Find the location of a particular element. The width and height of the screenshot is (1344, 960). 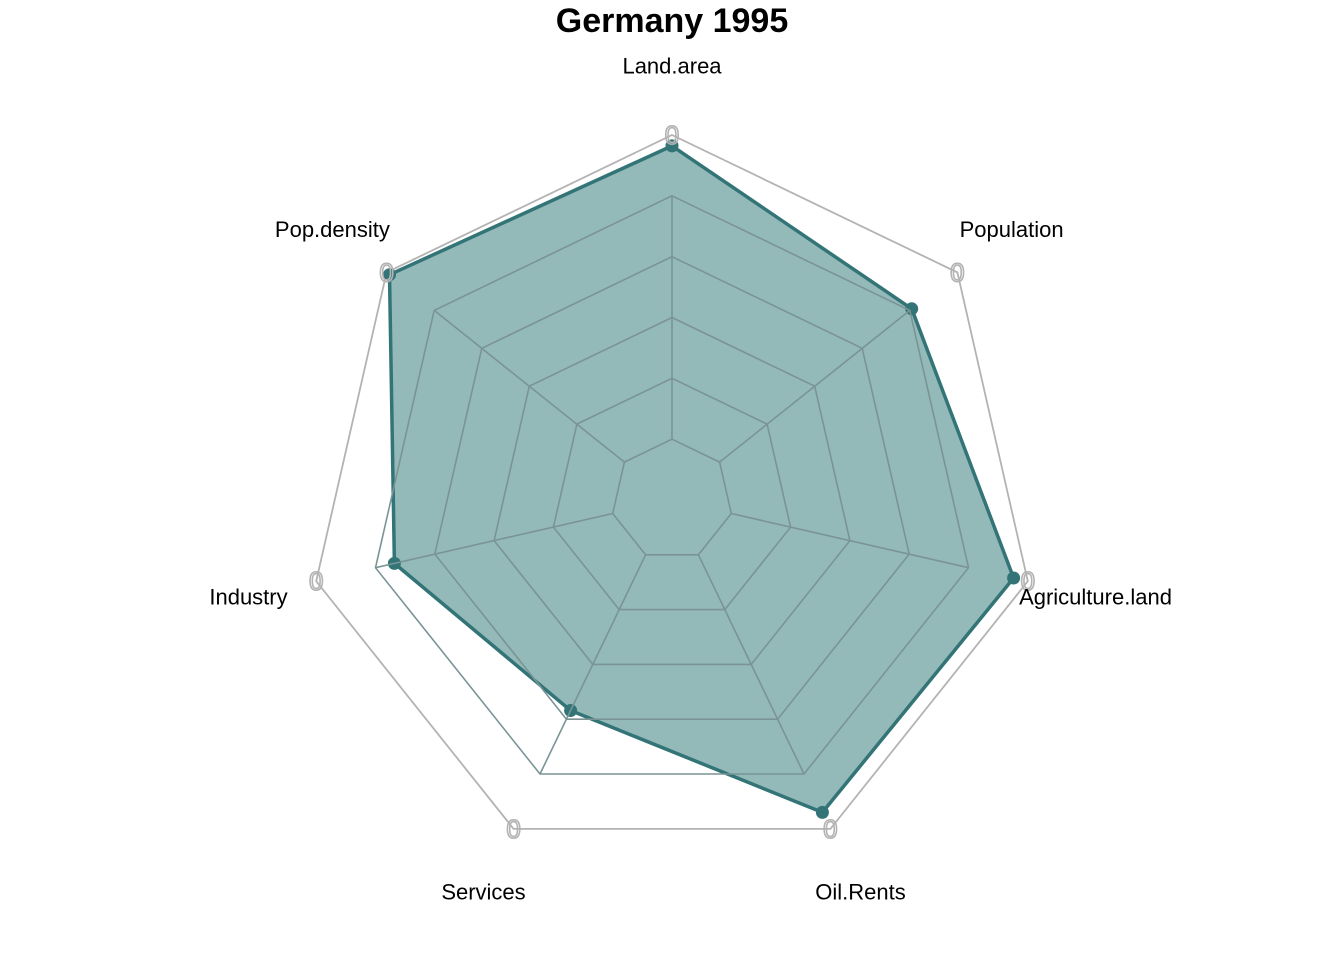

data-point-pop-density is located at coordinates (389, 275).